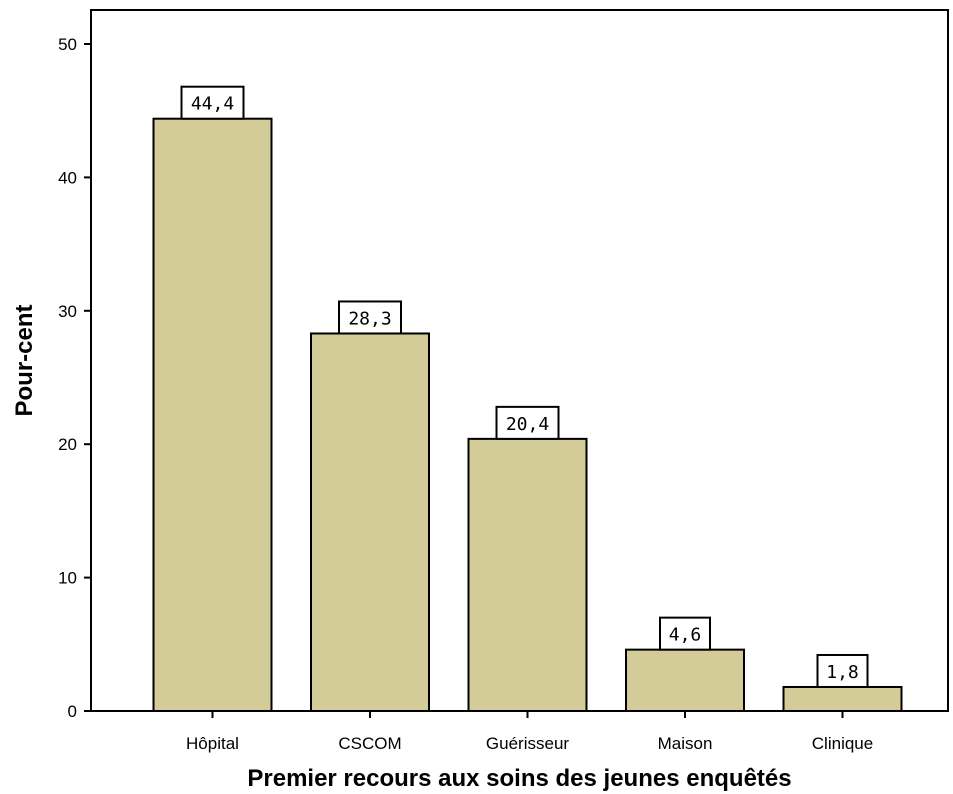  What do you see at coordinates (67, 177) in the screenshot?
I see `y-tick-label: 40` at bounding box center [67, 177].